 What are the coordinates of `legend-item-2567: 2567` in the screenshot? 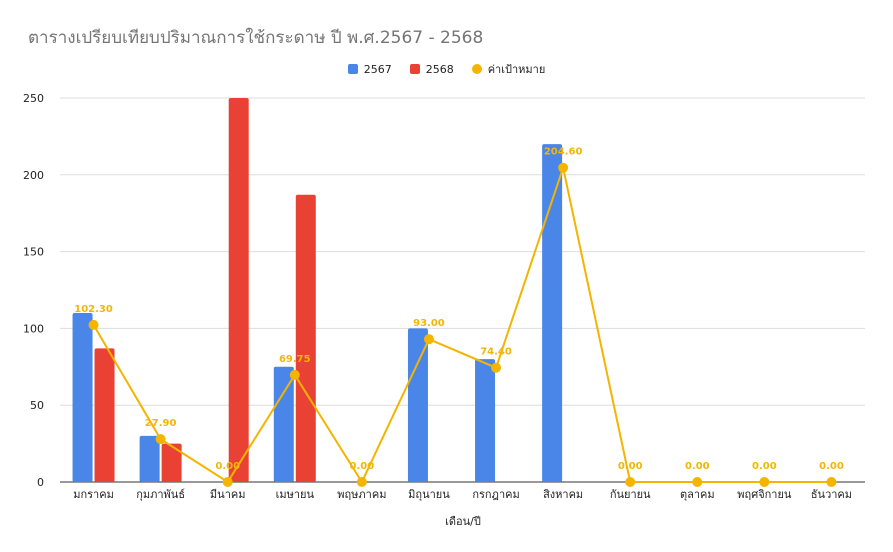 It's located at (369, 69).